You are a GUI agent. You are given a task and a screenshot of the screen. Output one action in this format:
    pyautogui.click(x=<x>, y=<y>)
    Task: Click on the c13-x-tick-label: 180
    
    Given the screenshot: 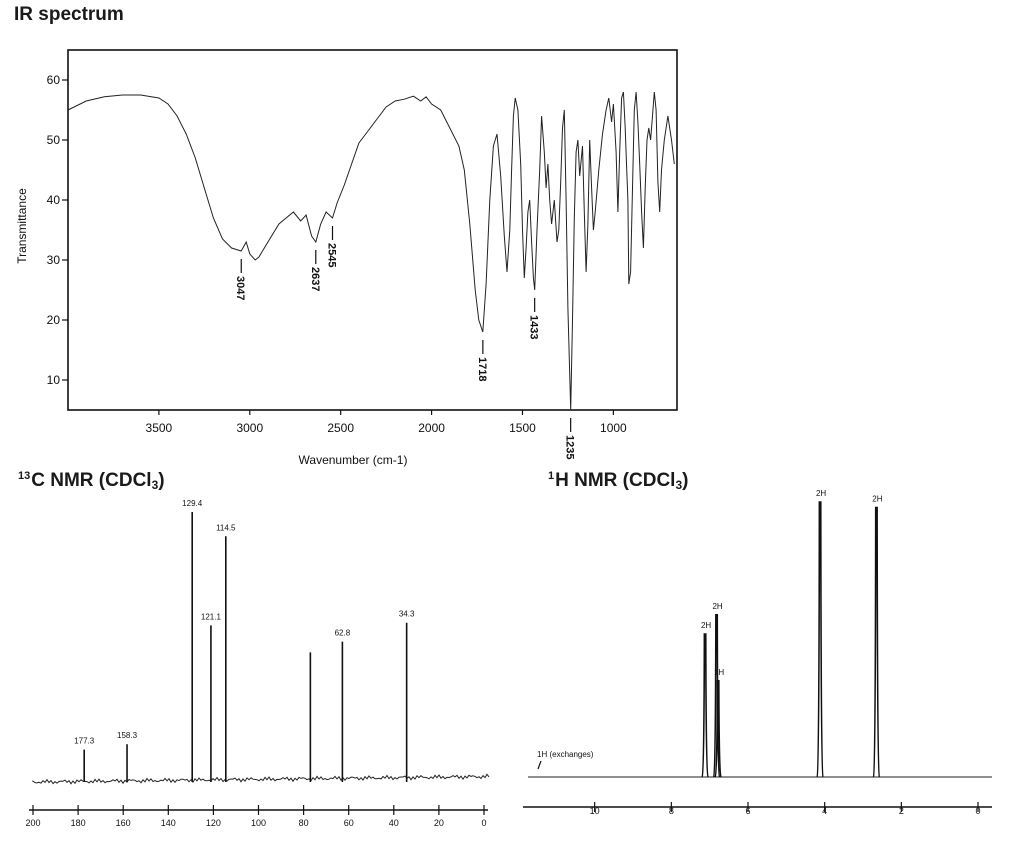 What is the action you would take?
    pyautogui.click(x=78, y=823)
    